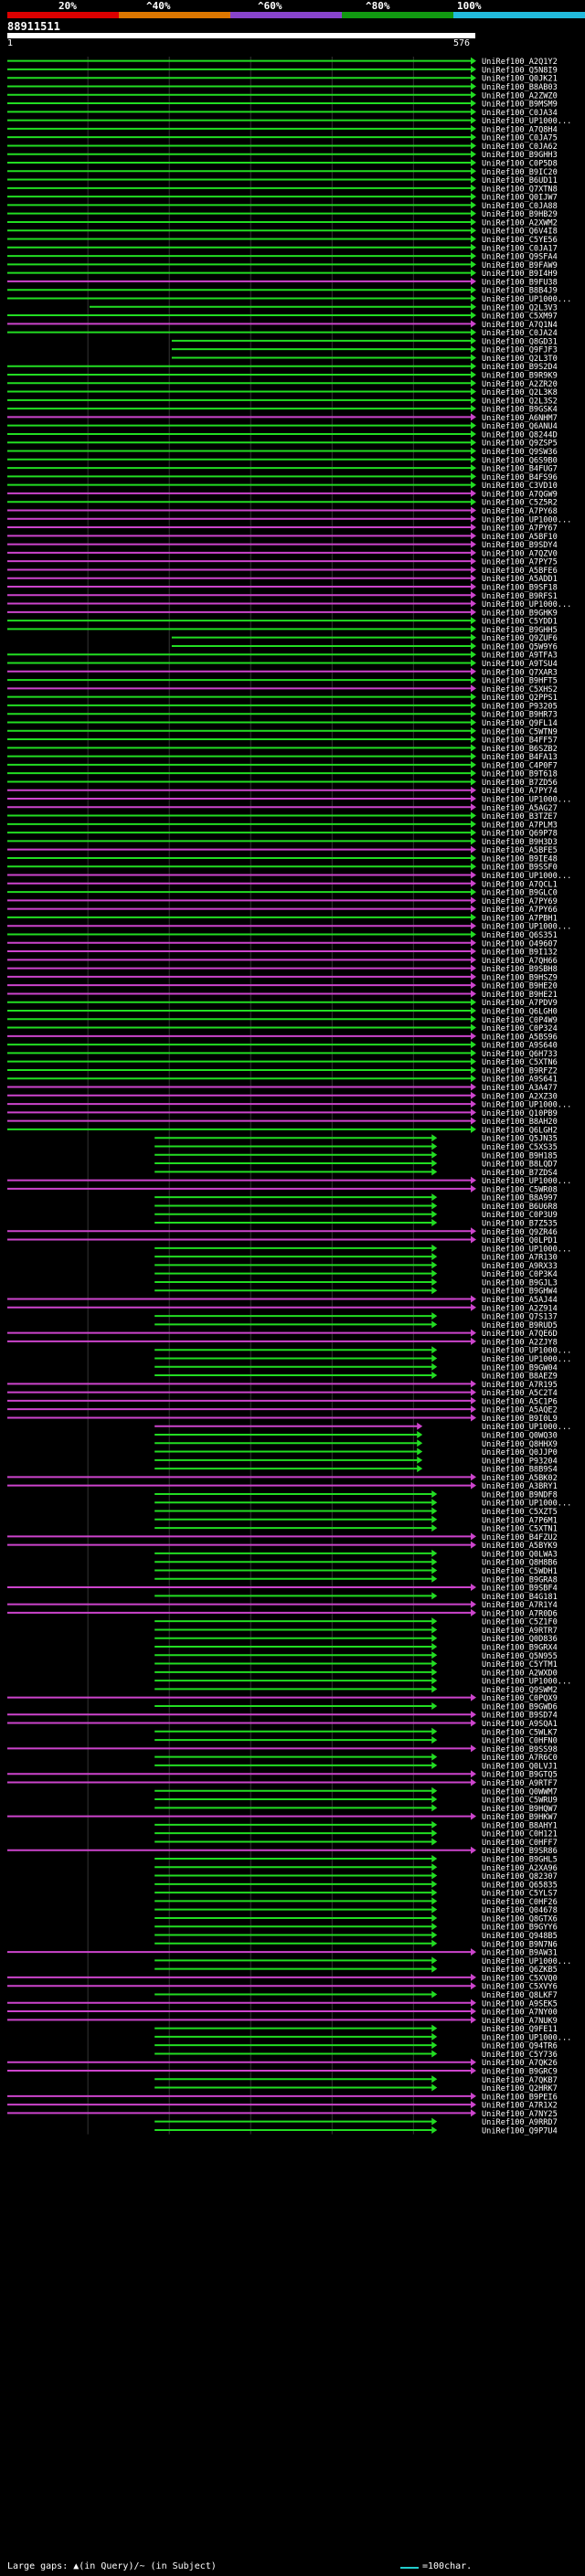 The width and height of the screenshot is (585, 2576). Describe the element at coordinates (283, 706) in the screenshot. I see `hit-row: UniRef100_P93205` at that location.